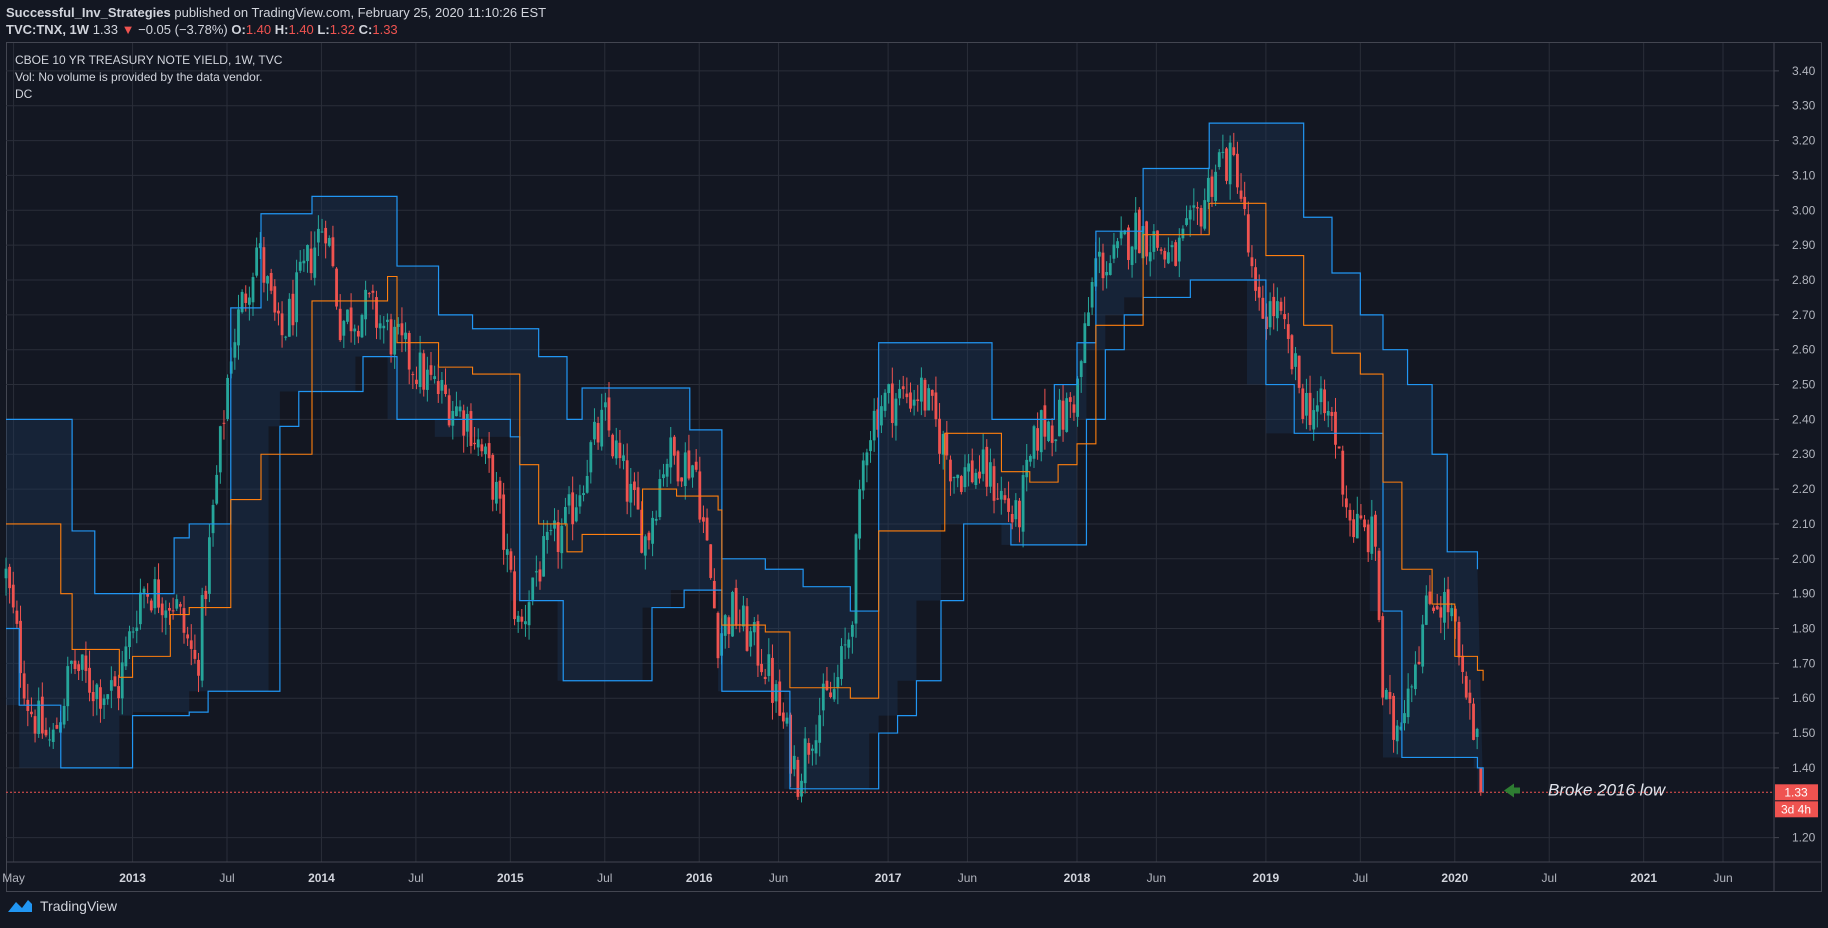 The height and width of the screenshot is (928, 1828). I want to click on publisher-name: Successful_Inv_Strategies, so click(88, 12).